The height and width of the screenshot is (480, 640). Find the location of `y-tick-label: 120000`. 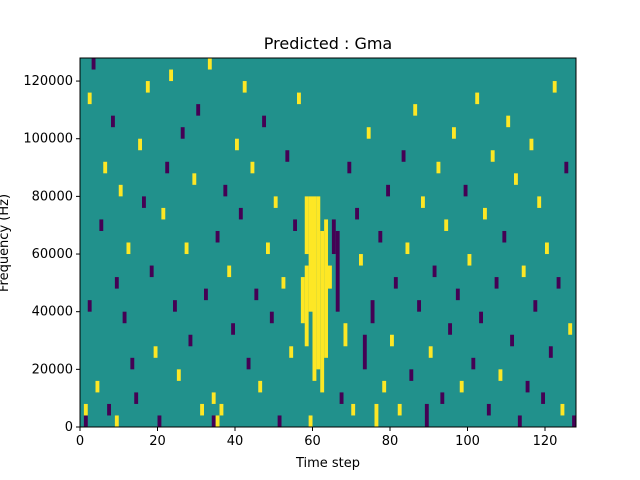

y-tick-label: 120000 is located at coordinates (48, 81).